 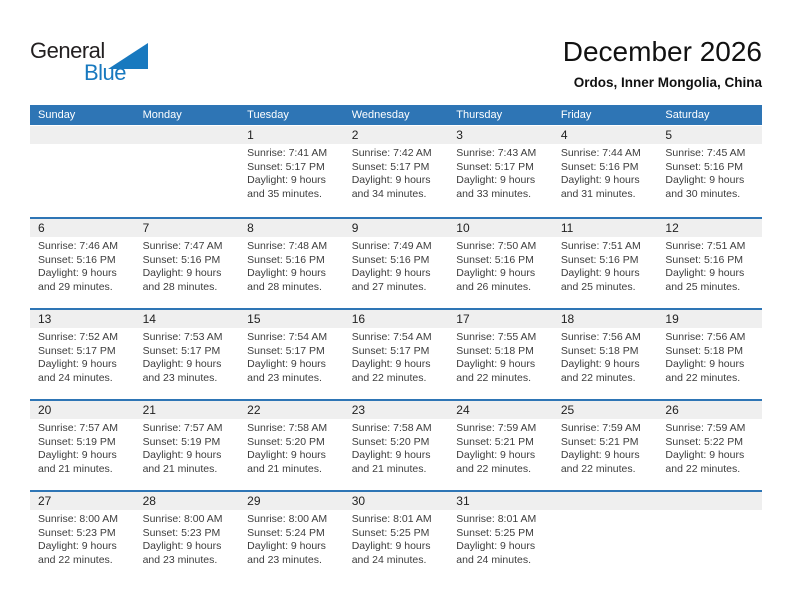 I want to click on day-info-line: Sunset: 5:22 PM, so click(x=704, y=441).